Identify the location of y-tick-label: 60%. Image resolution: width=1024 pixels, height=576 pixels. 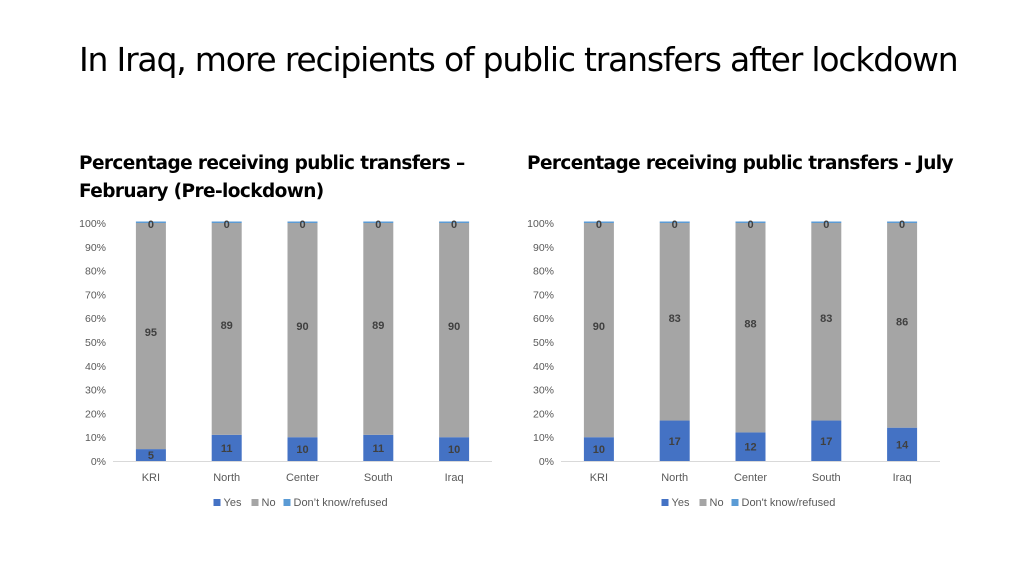
(95, 319).